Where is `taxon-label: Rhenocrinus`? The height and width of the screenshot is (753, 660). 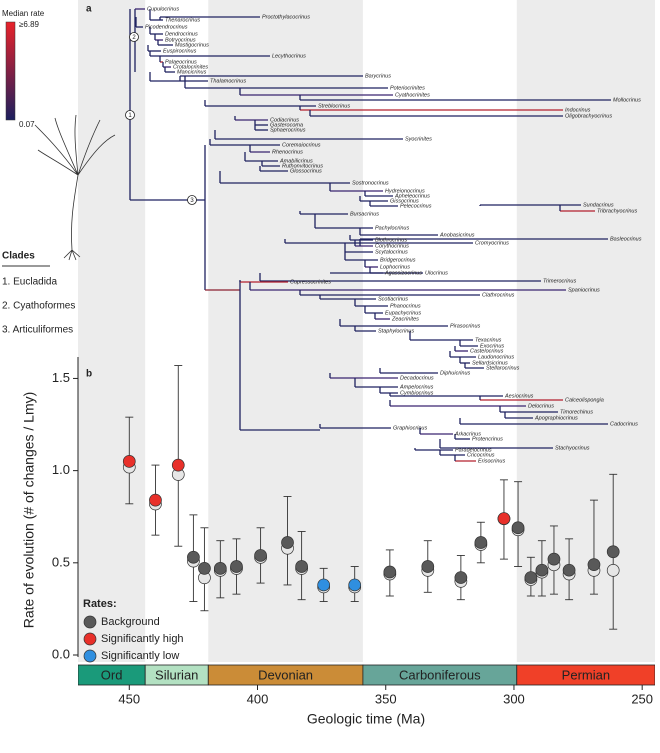 taxon-label: Rhenocrinus is located at coordinates (287, 152).